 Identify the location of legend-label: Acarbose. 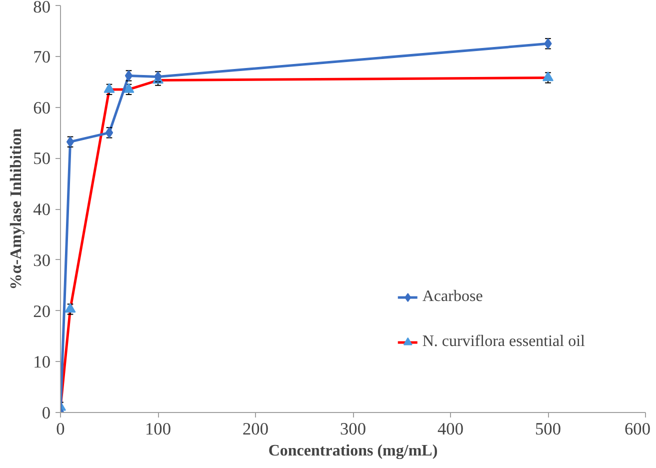
(452, 297).